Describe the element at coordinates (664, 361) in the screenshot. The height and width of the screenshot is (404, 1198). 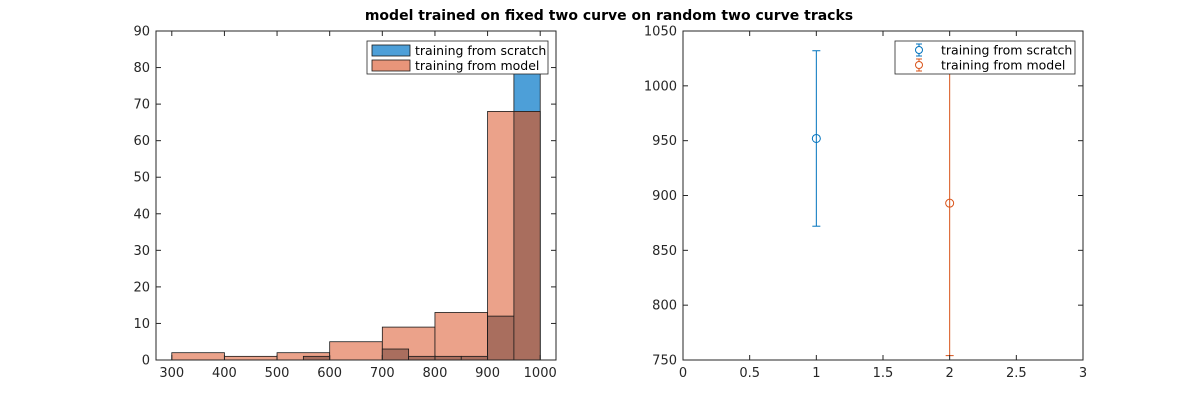
I see `y-tick-label: 750` at that location.